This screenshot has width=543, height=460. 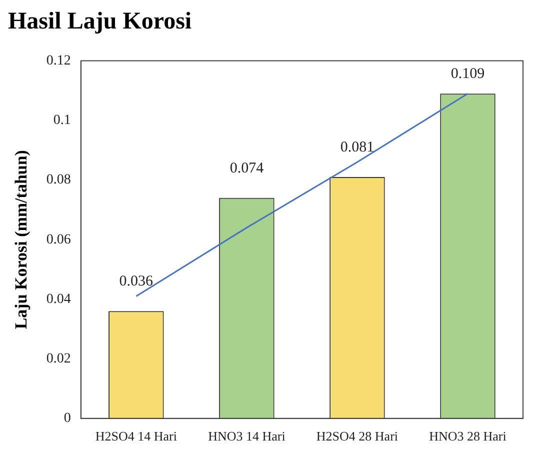 I want to click on y-tick-label: 0.04, so click(x=58, y=299).